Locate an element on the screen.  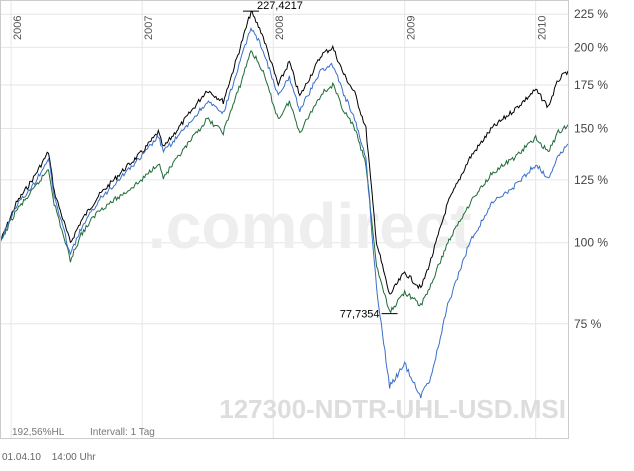
annotation-label: 77,7354 is located at coordinates (360, 315).